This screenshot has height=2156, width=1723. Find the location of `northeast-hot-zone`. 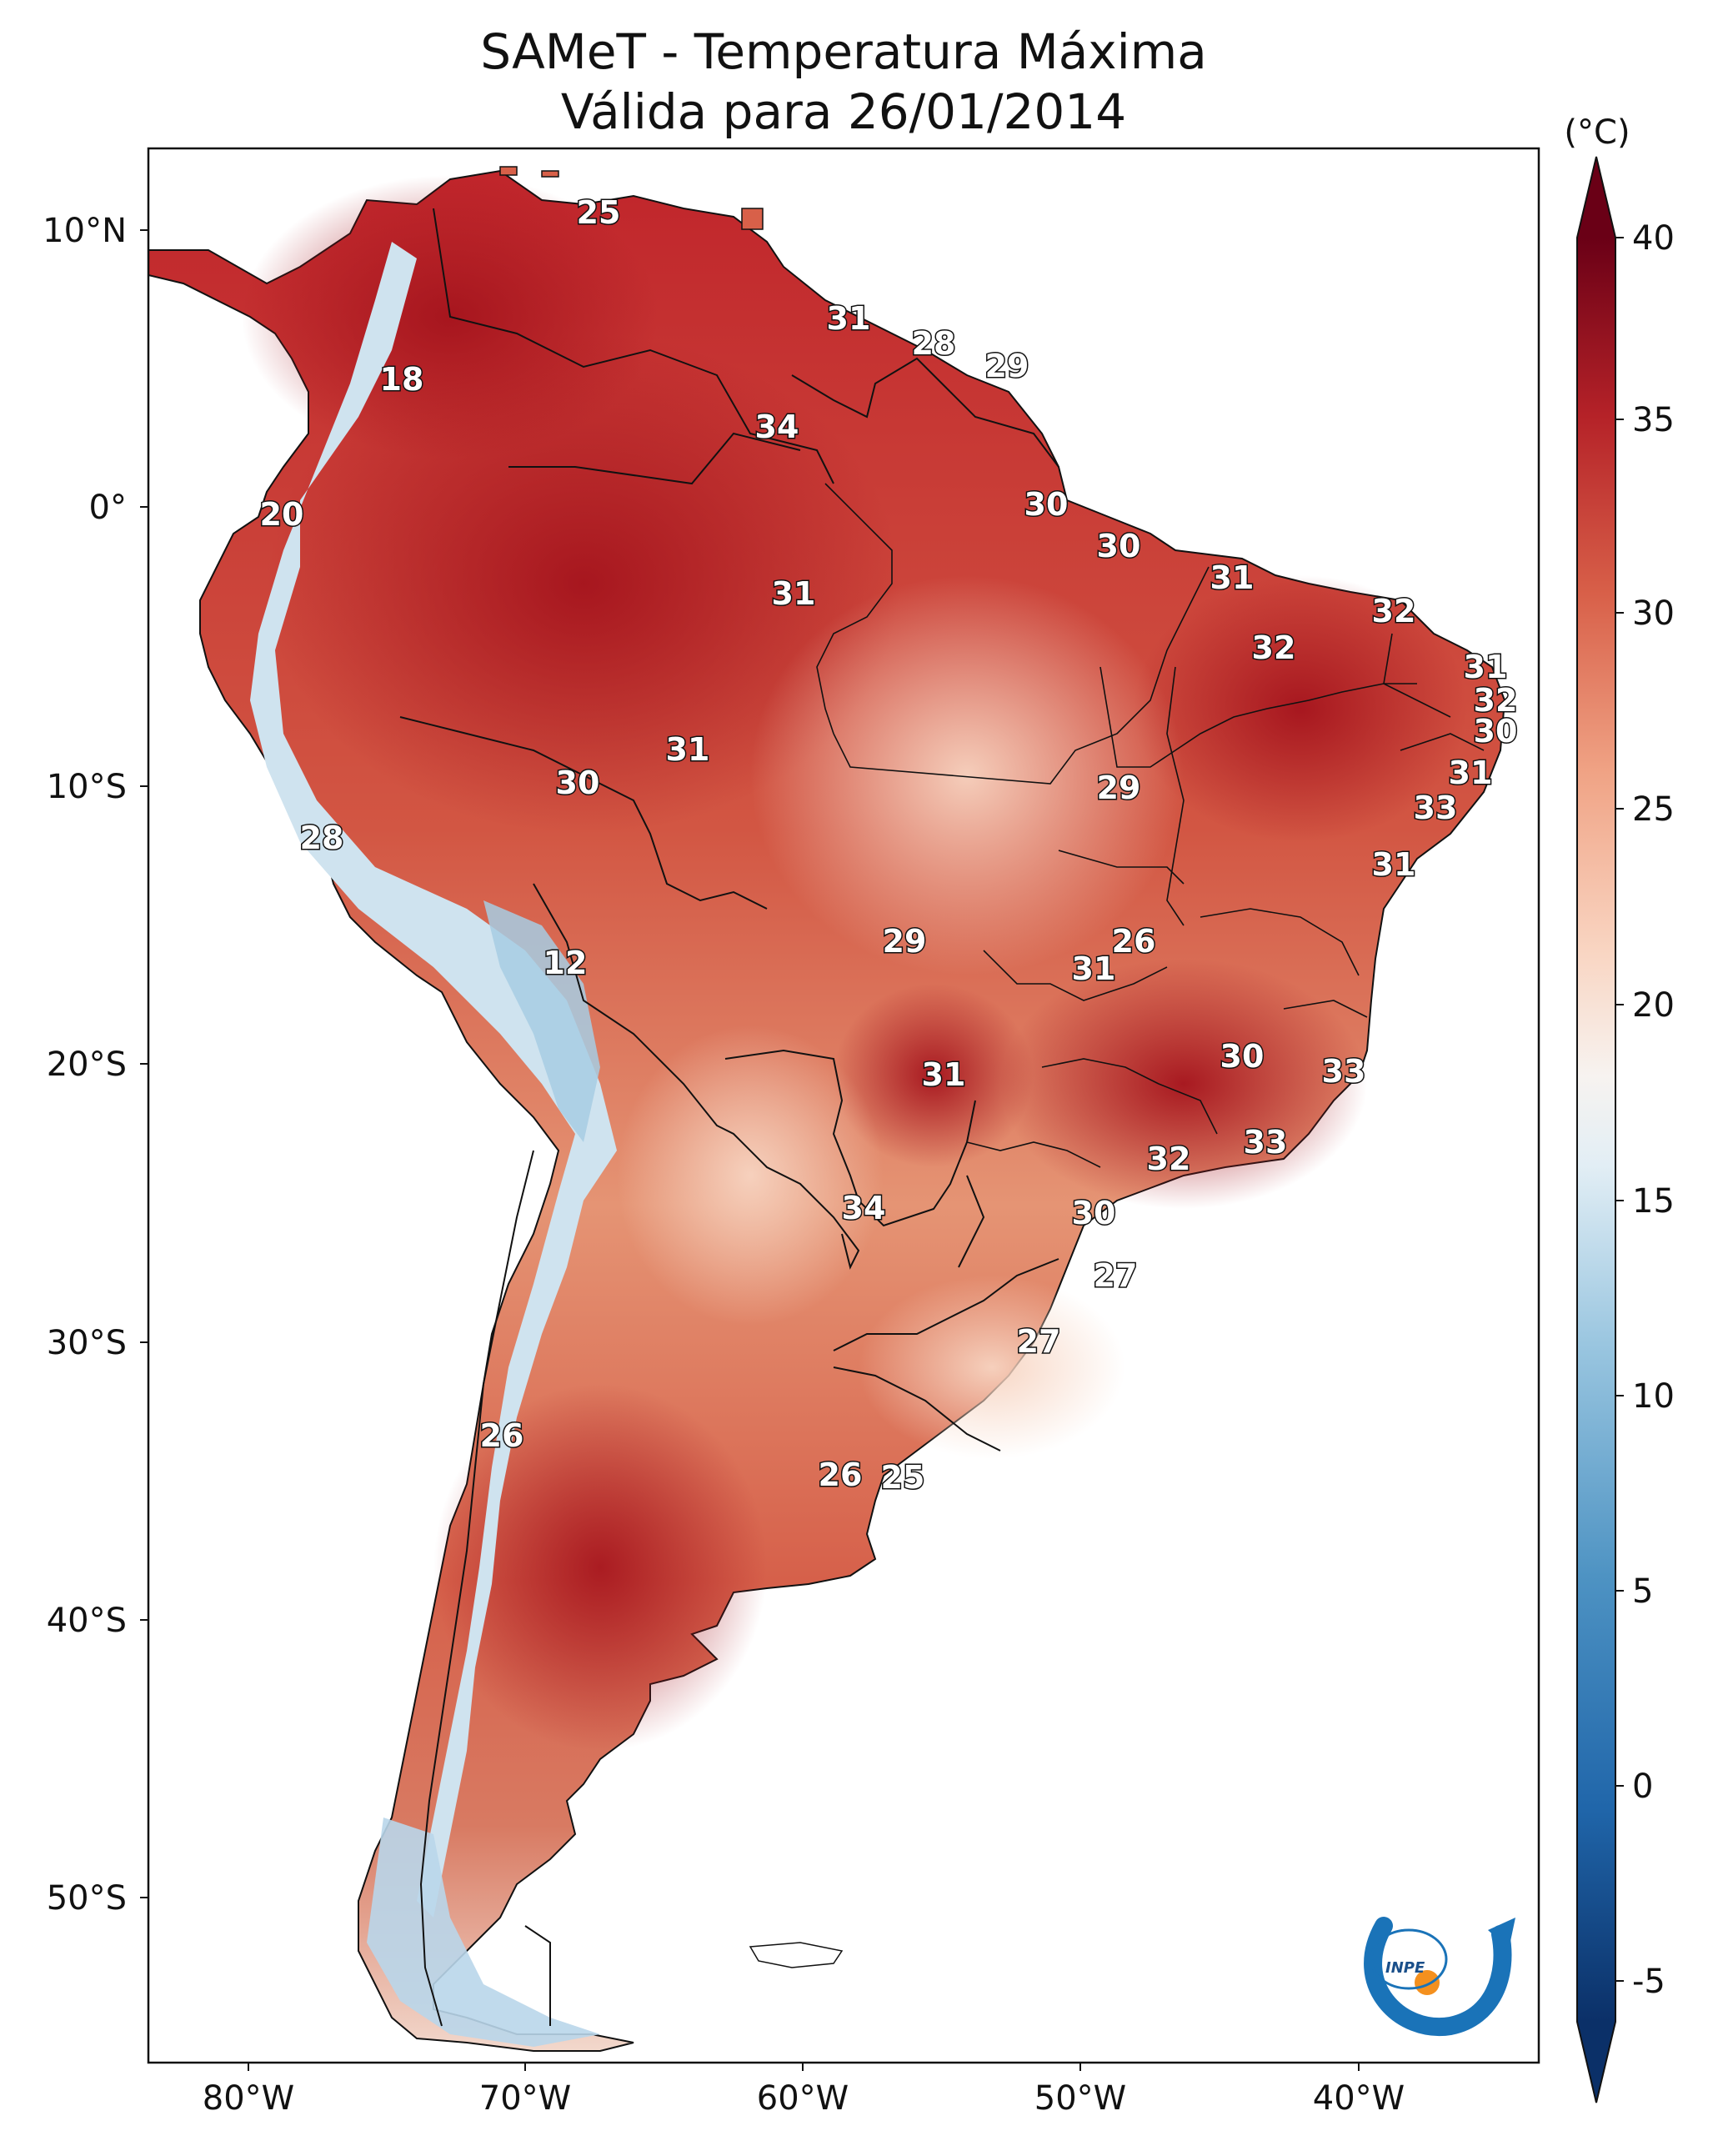

northeast-hot-zone is located at coordinates (1300, 708).